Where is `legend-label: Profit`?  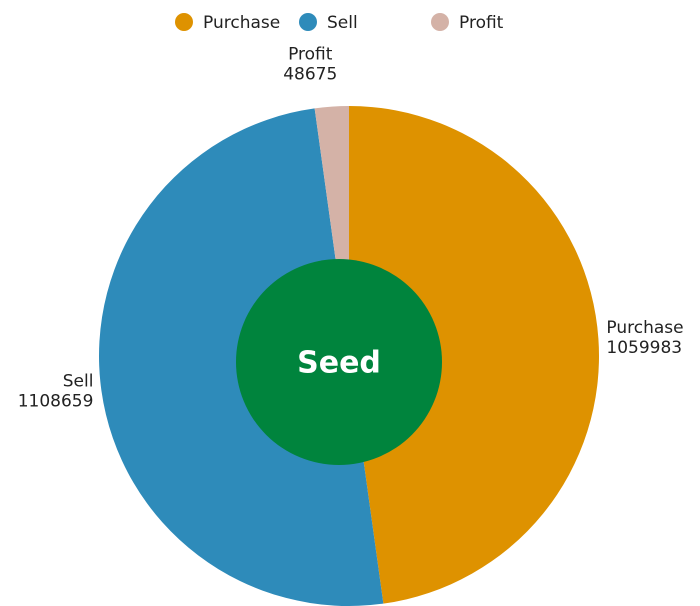
legend-label: Profit is located at coordinates (481, 23).